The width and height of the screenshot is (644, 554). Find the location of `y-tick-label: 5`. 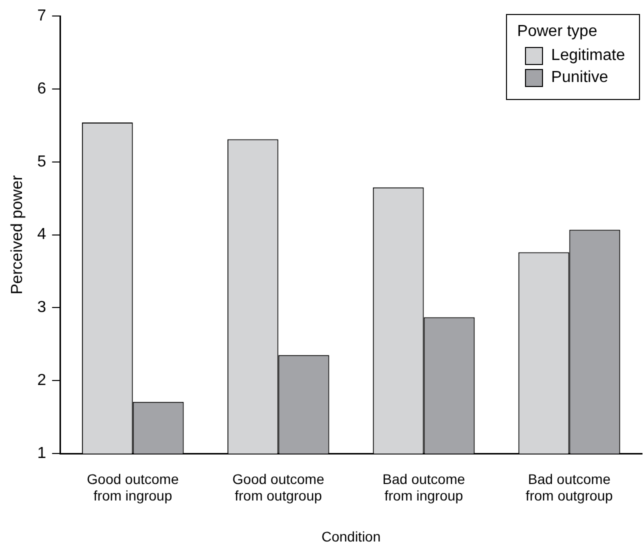

y-tick-label: 5 is located at coordinates (41, 161).